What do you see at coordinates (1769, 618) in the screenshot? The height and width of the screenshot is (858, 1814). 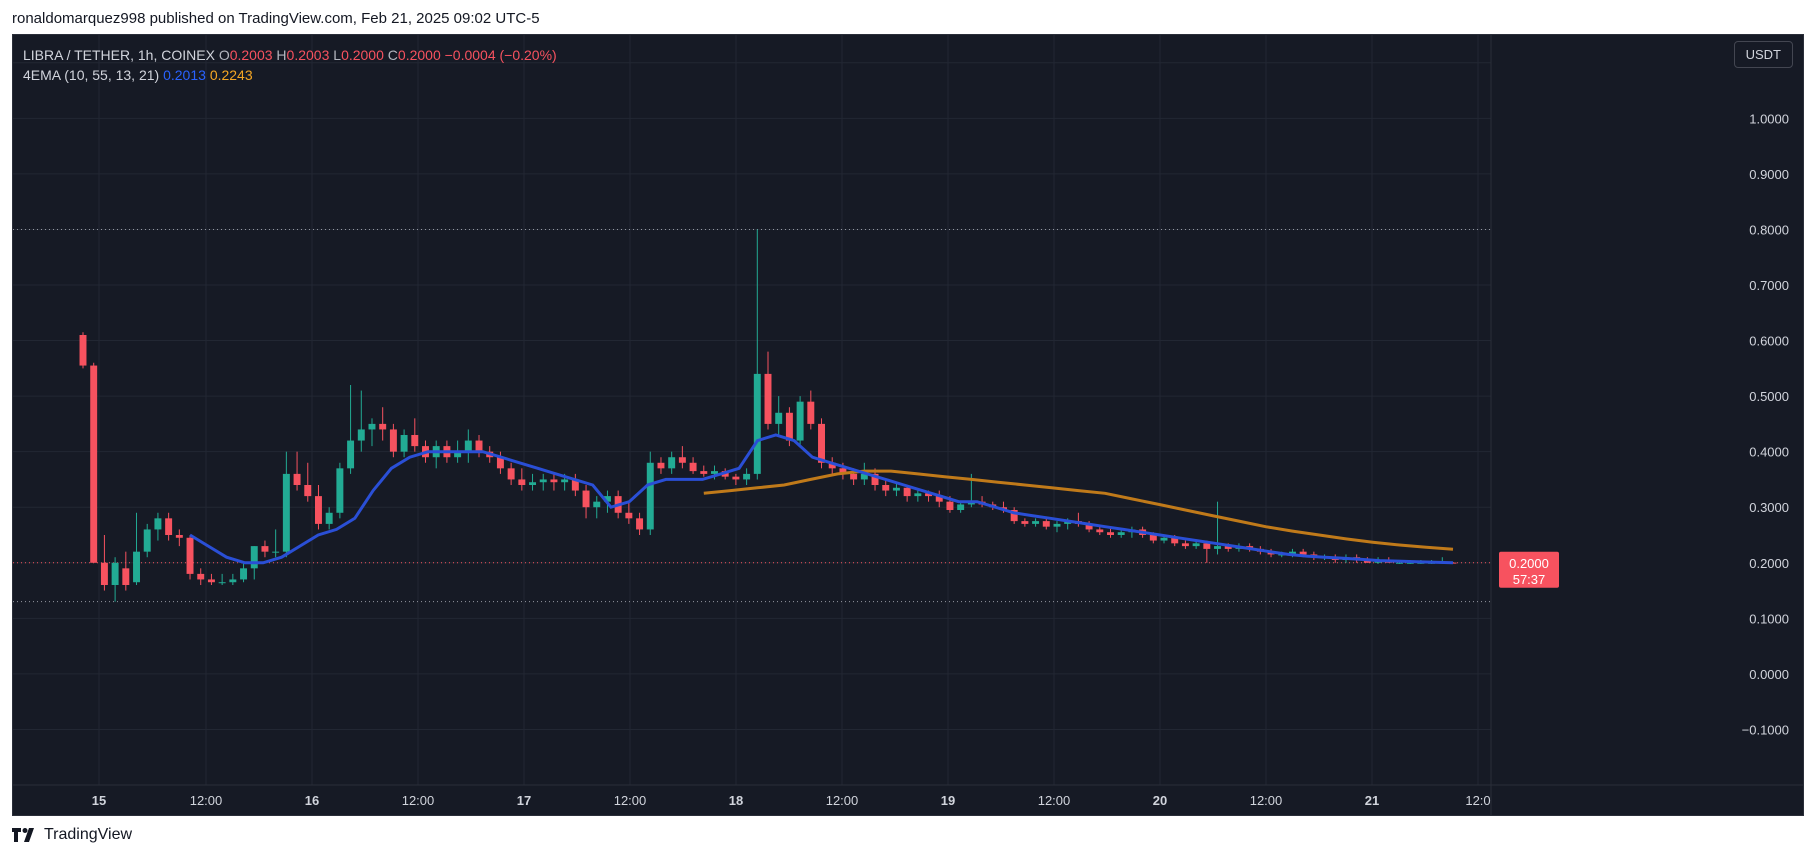 I see `price-tick-label: 0.1000` at bounding box center [1769, 618].